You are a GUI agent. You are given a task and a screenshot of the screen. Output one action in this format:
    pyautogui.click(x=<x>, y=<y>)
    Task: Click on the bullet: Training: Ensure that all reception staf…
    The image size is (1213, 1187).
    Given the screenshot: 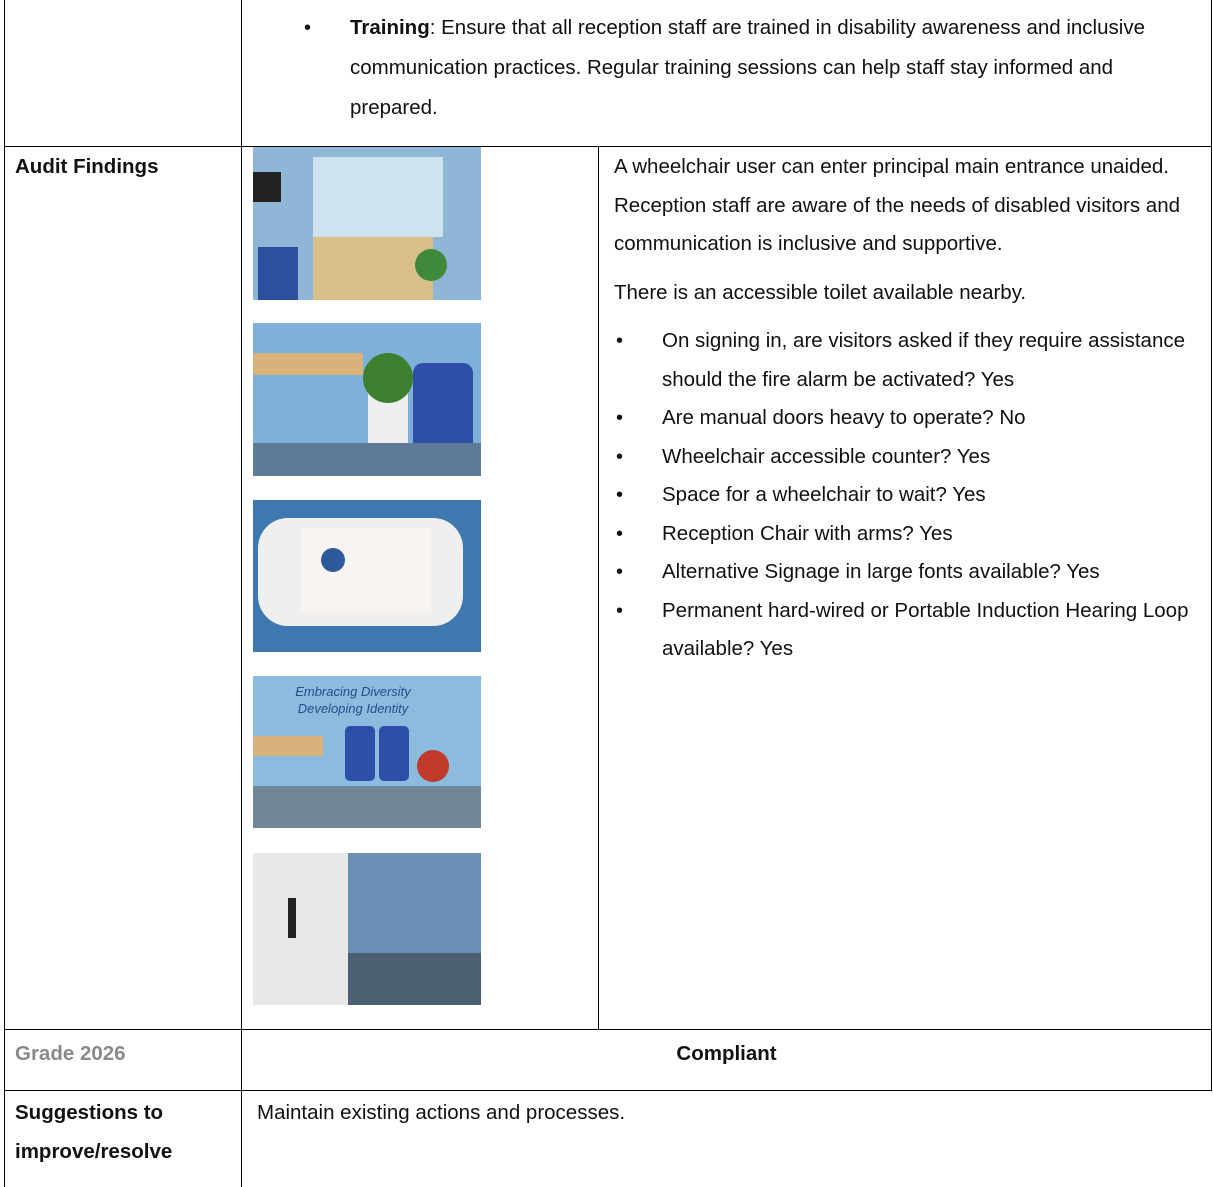 What is the action you would take?
    pyautogui.click(x=738, y=68)
    